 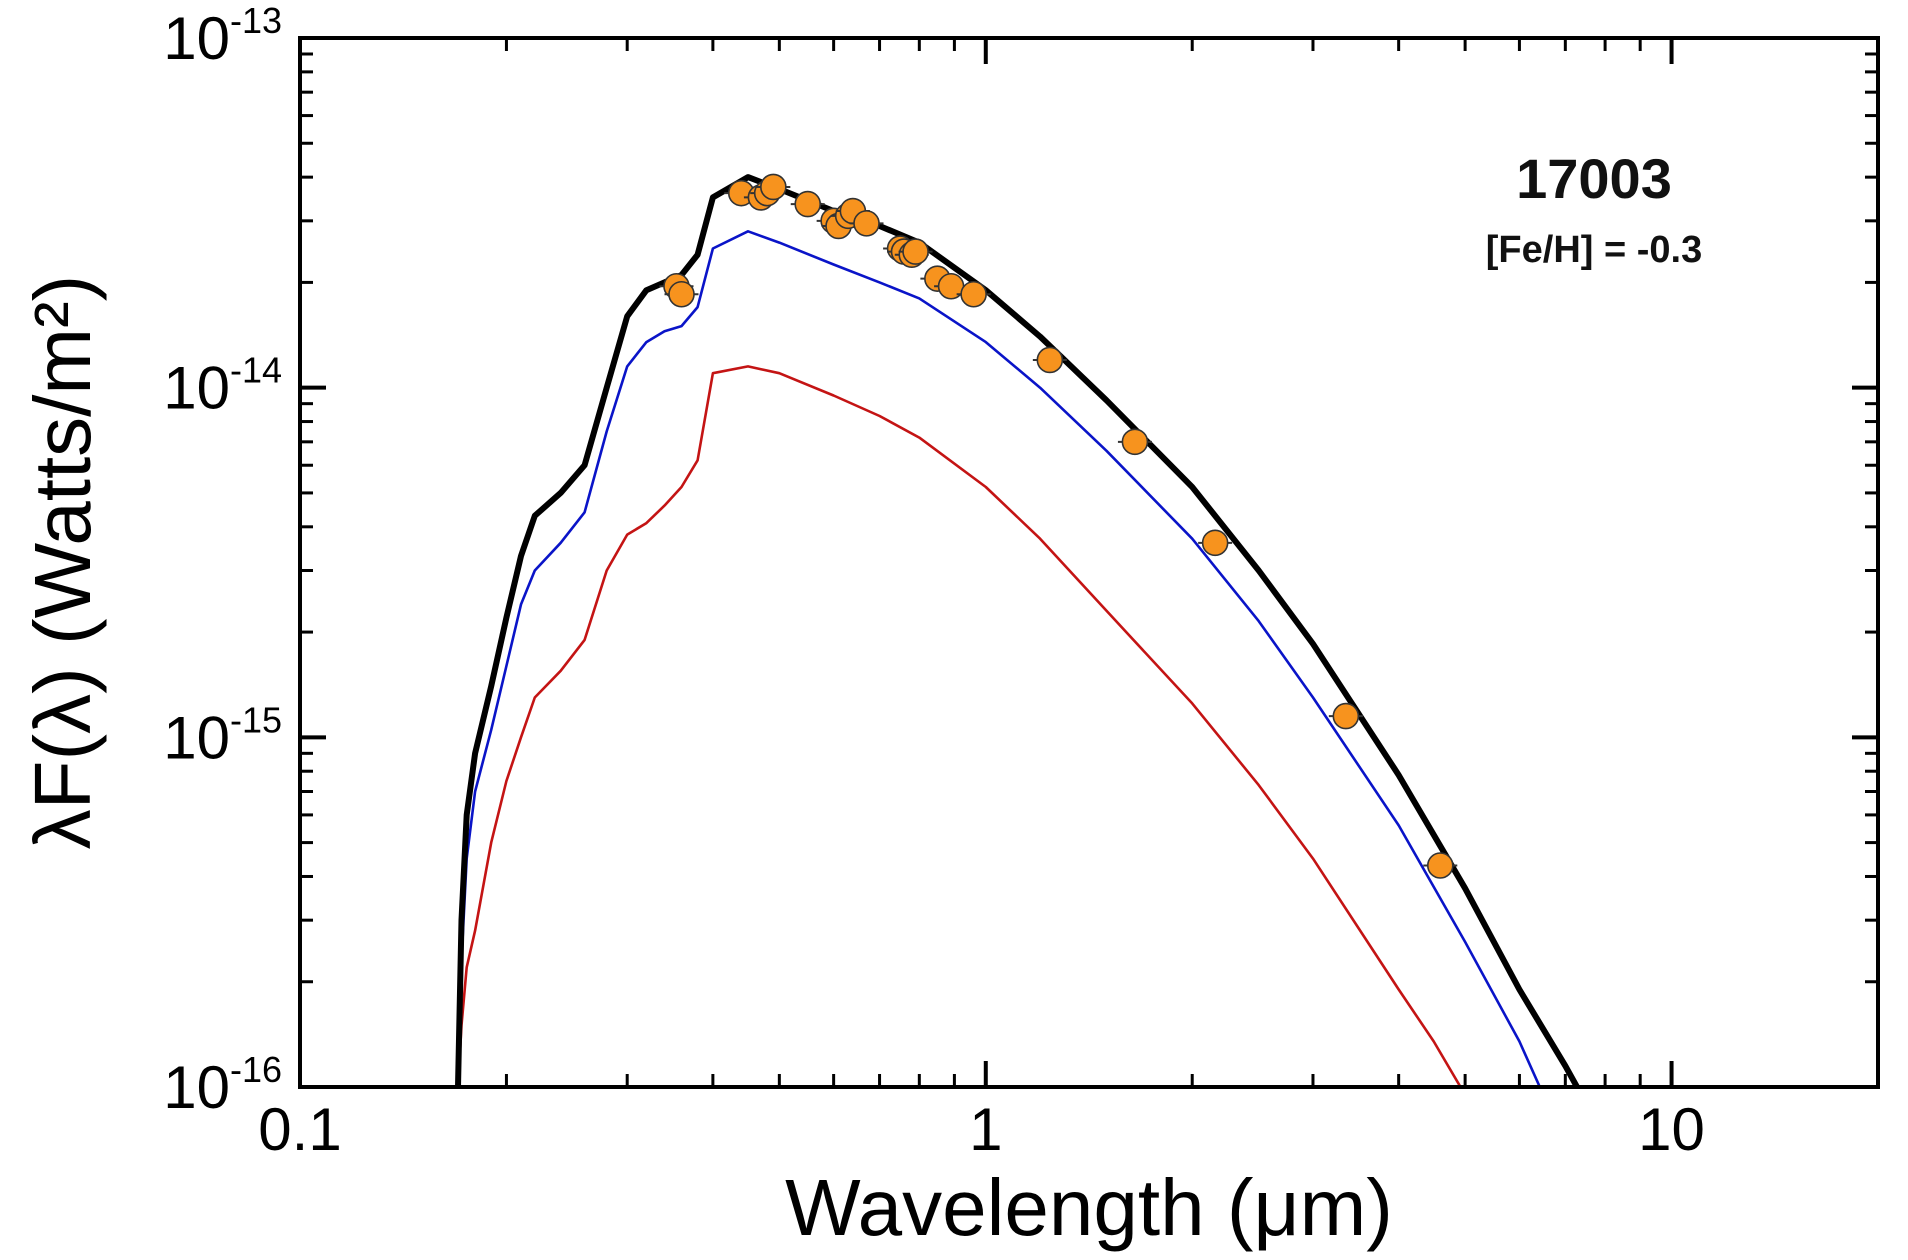 I want to click on star-id-label: 17003, so click(x=1594, y=178).